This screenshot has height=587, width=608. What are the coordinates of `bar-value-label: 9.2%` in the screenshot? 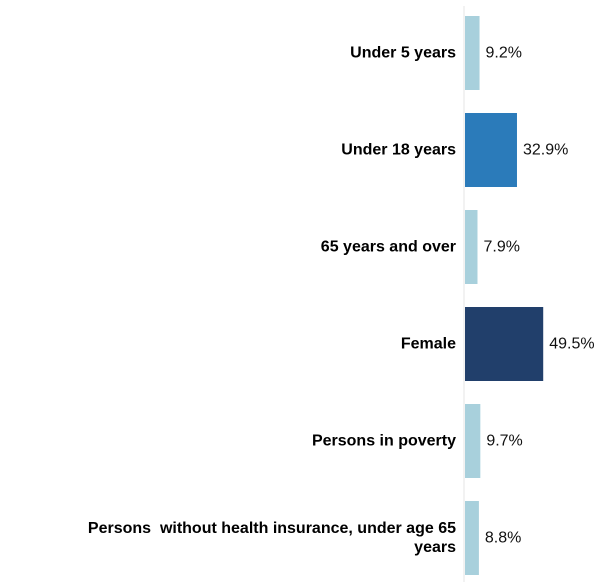 It's located at (504, 53).